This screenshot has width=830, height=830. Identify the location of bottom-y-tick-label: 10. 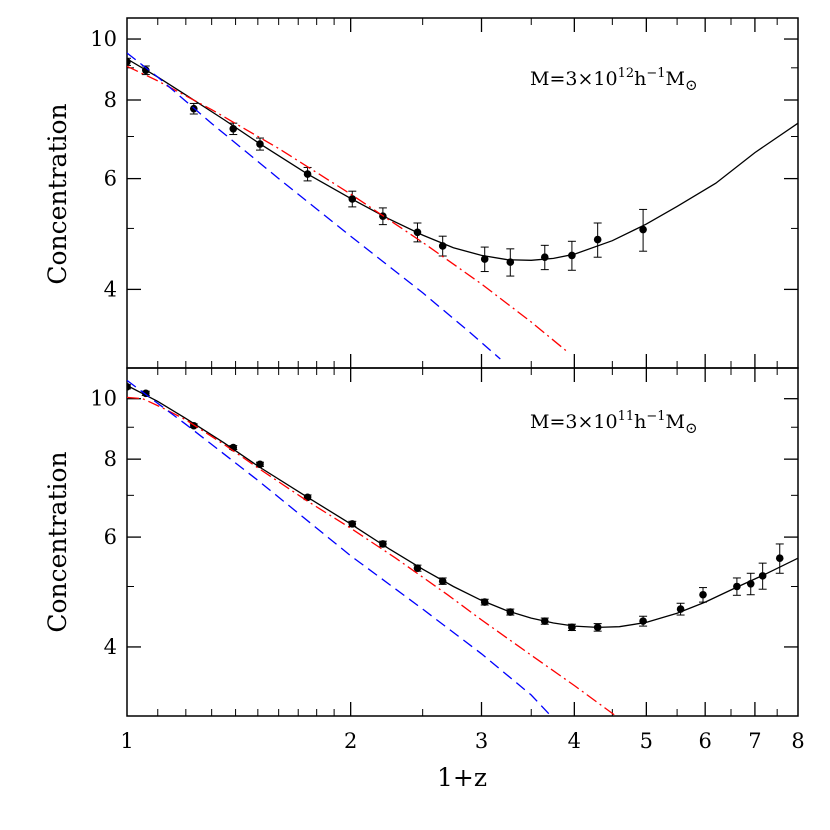
(103, 399).